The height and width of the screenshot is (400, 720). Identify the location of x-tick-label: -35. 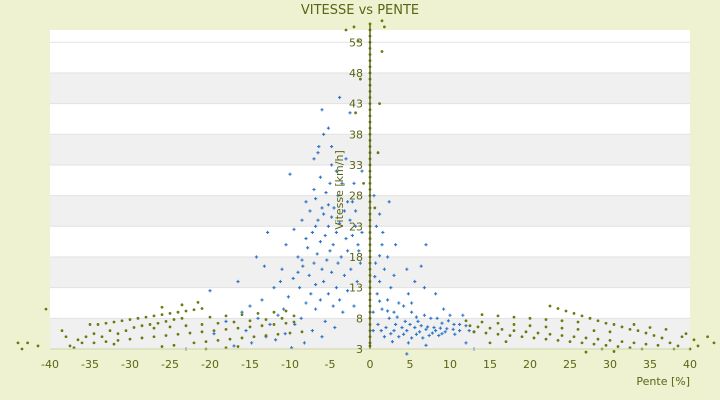
(90, 364).